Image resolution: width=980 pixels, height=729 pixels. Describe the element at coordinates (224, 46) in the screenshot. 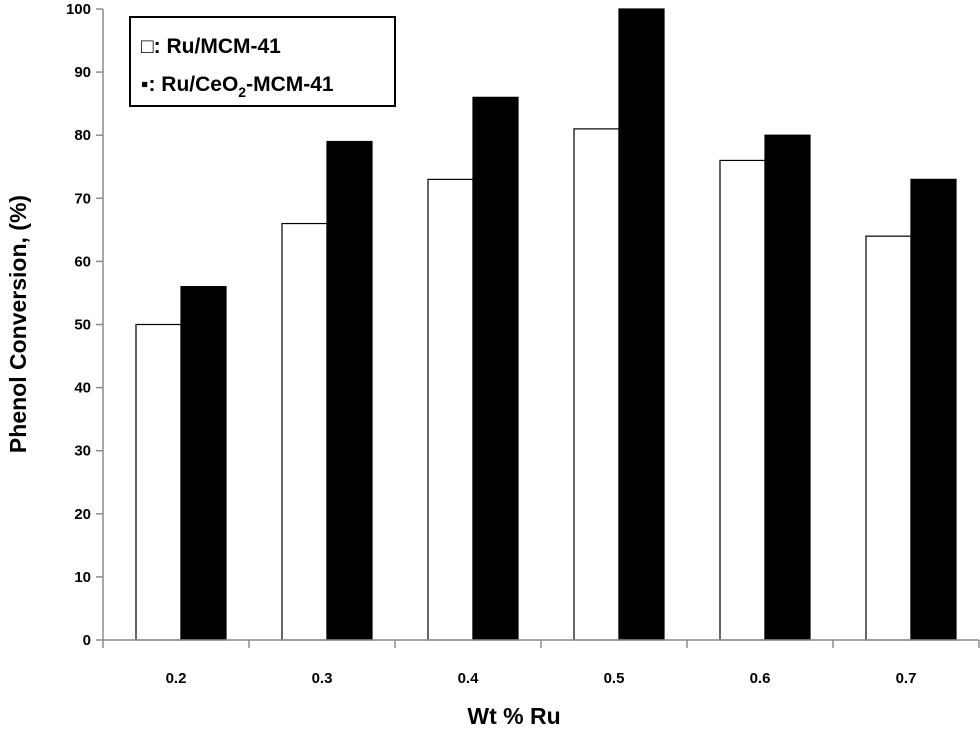

I see `legend-label-ru-mcm41: Ru/MCM-41` at that location.